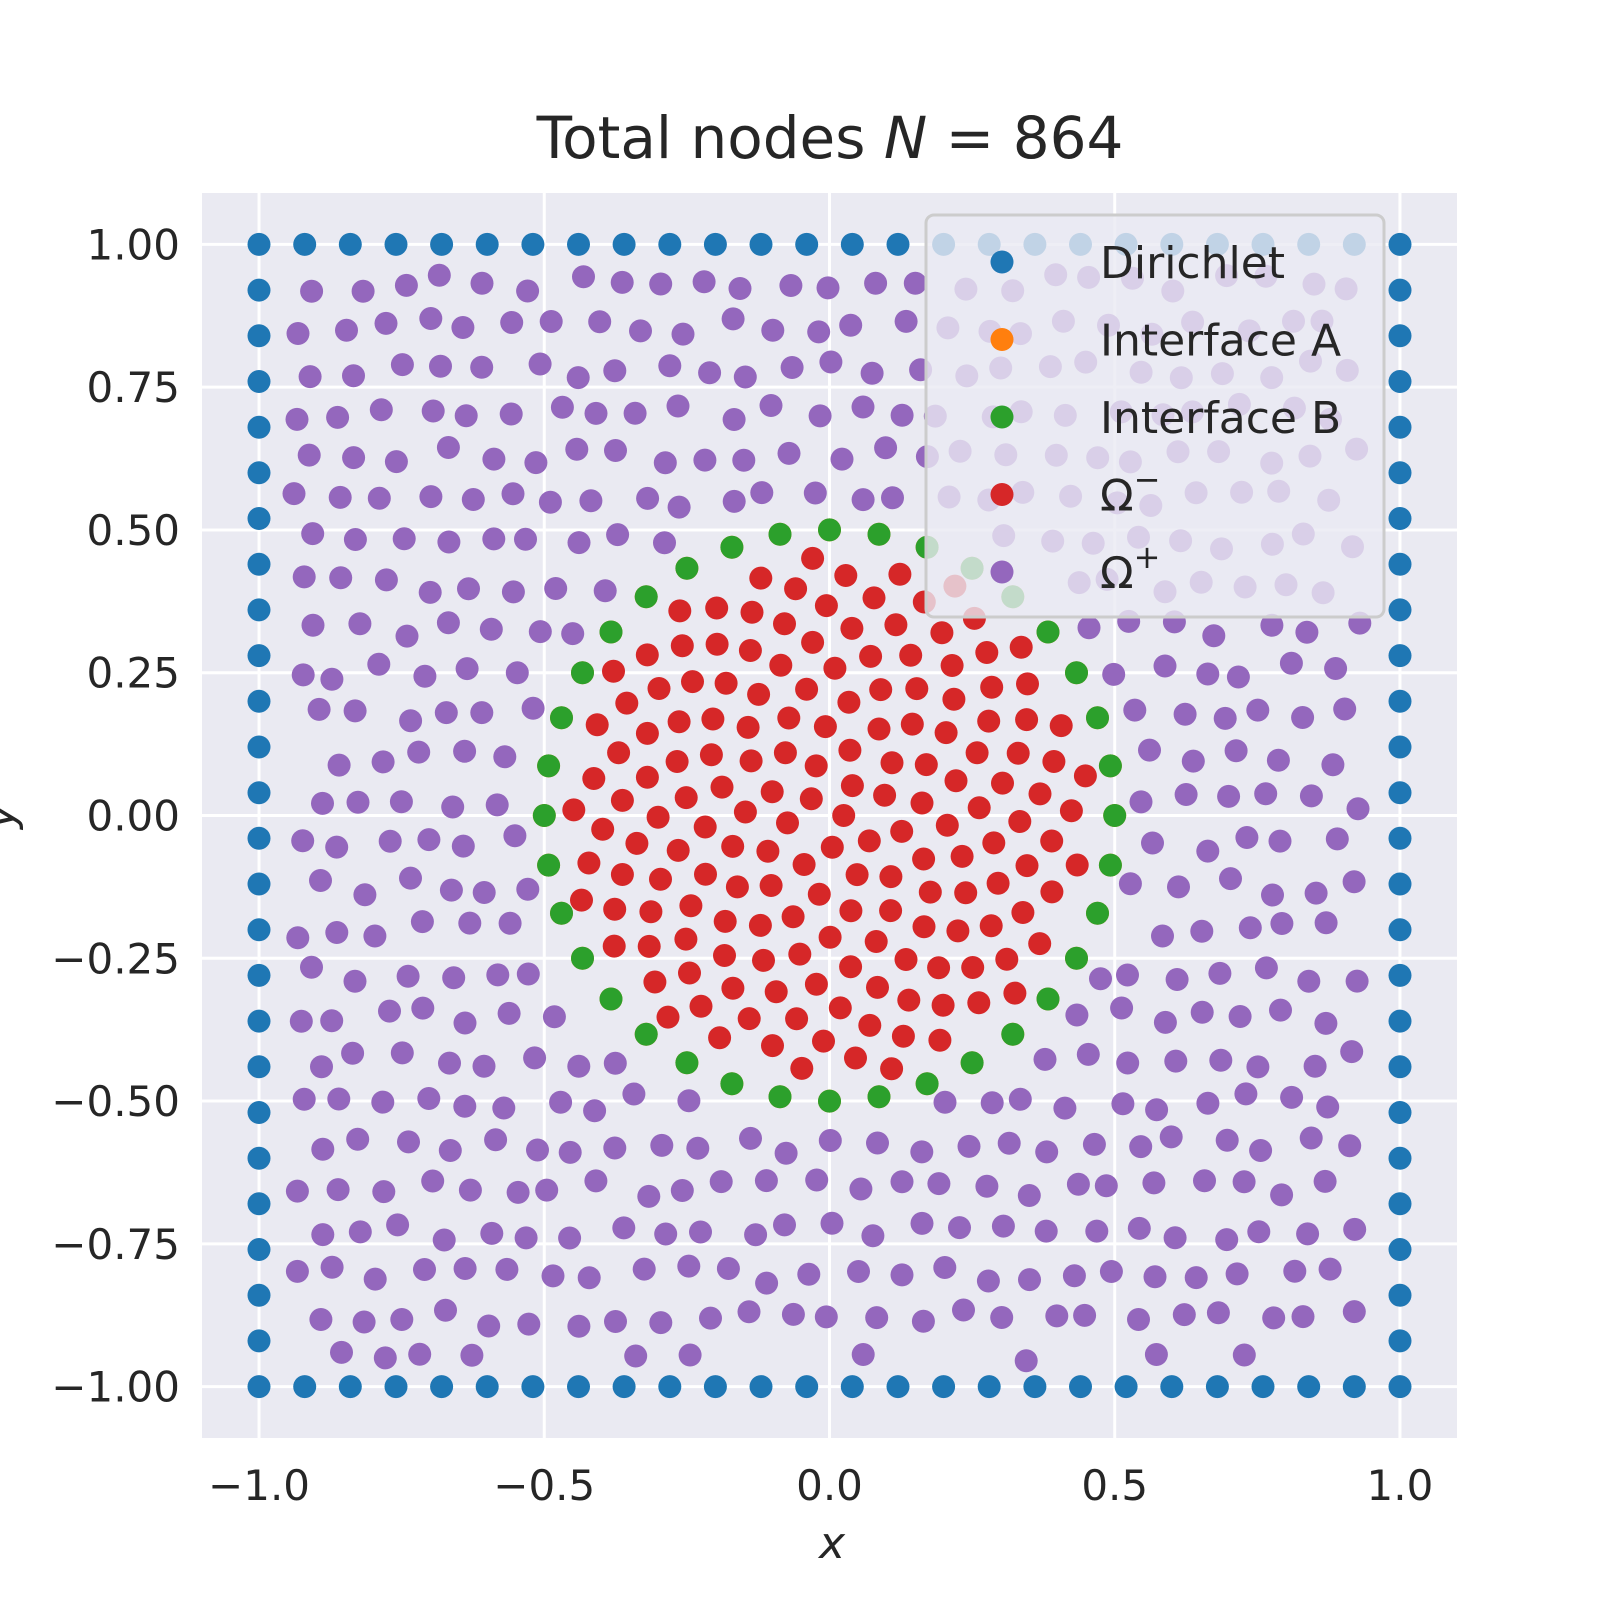  What do you see at coordinates (831, 1543) in the screenshot?
I see `x-axis-label: x` at bounding box center [831, 1543].